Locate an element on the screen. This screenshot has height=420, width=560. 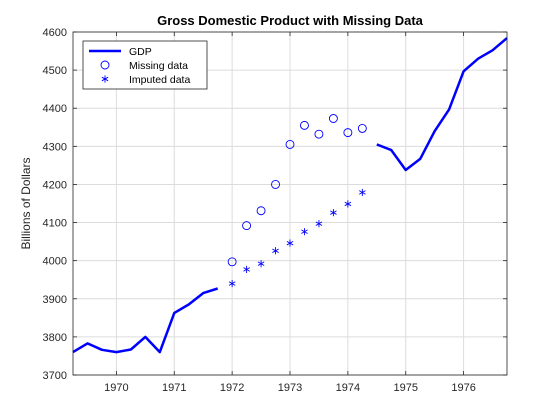
x-tick-label: 1972 is located at coordinates (232, 388).